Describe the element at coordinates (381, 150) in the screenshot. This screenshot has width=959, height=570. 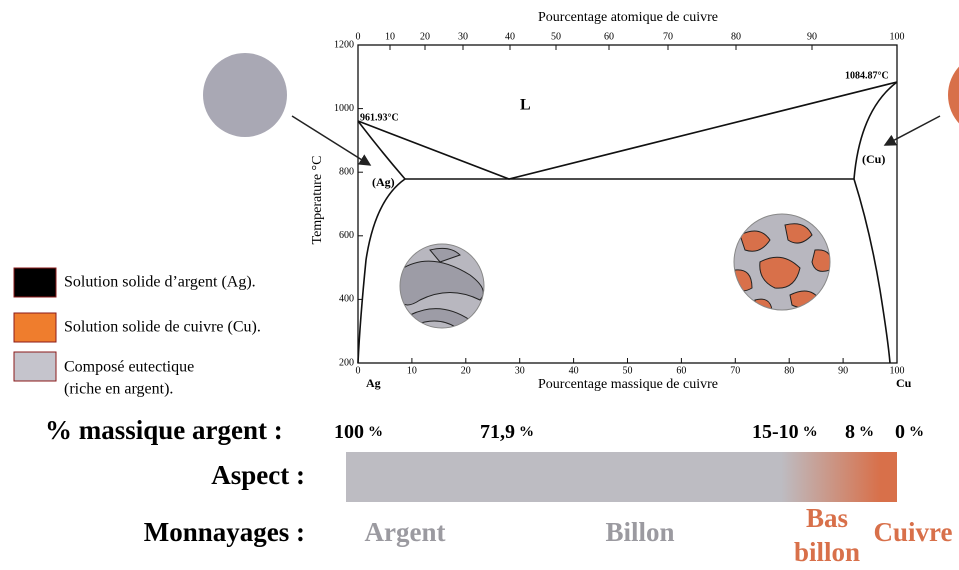
I see `ag-solidus` at that location.